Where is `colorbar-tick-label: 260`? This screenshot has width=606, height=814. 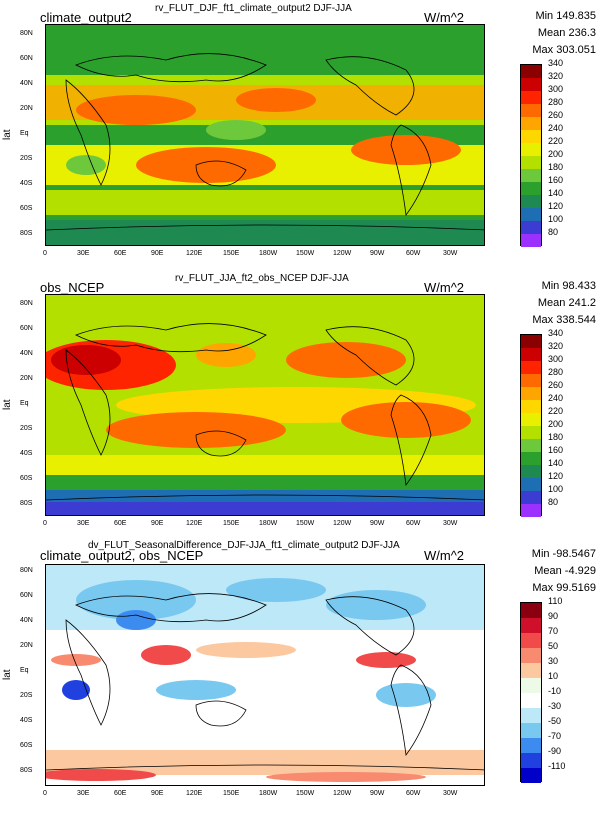
colorbar-tick-label: 260 is located at coordinates (556, 115).